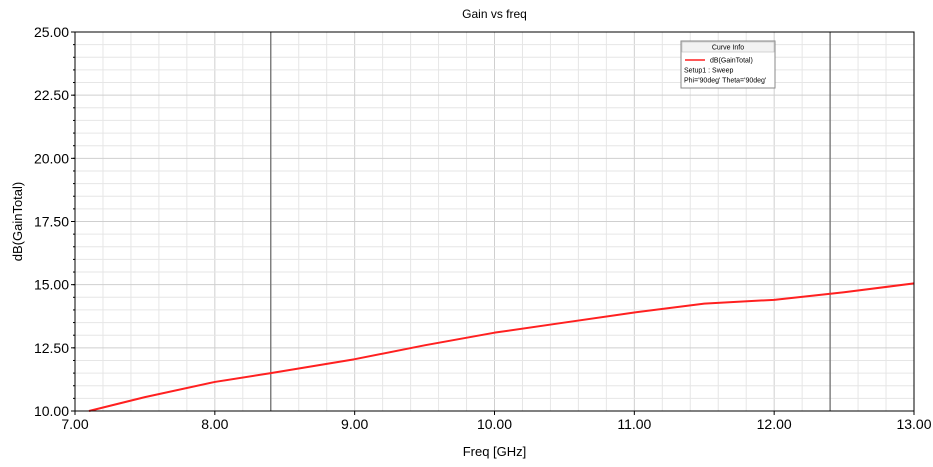 Image resolution: width=933 pixels, height=467 pixels. What do you see at coordinates (51, 222) in the screenshot?
I see `y-tick-label: 17.50` at bounding box center [51, 222].